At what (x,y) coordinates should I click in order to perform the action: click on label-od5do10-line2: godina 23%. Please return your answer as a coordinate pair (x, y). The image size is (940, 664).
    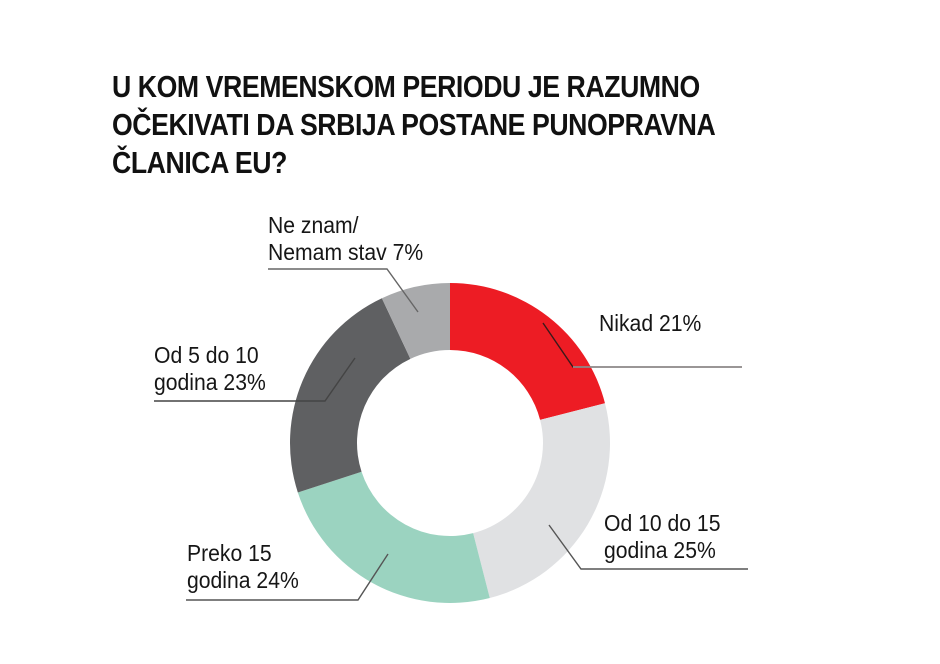
    Looking at the image, I should click on (210, 382).